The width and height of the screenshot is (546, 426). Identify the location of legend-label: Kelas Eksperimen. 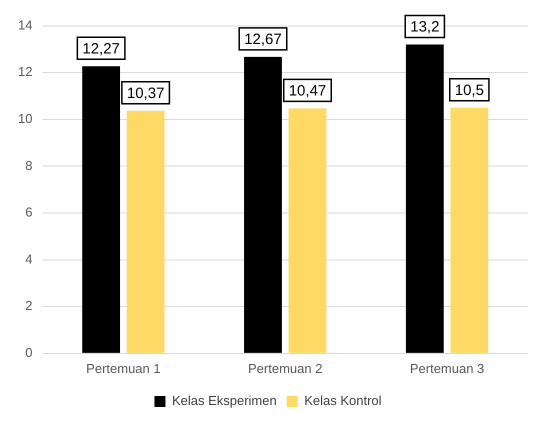
(224, 400).